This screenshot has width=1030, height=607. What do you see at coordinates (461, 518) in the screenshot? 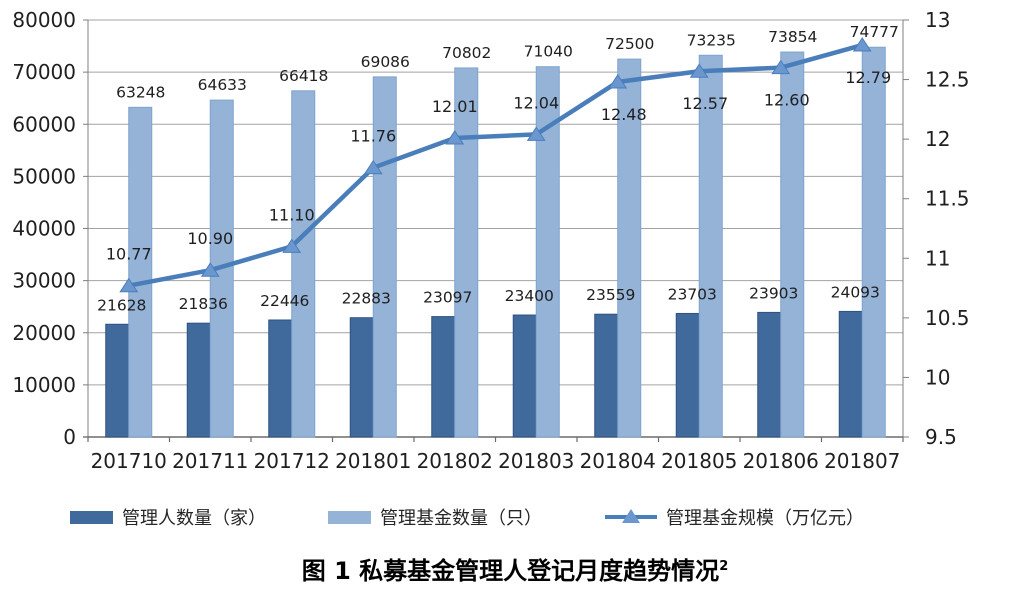
I see `legend-label: 管理基金数量（只）` at bounding box center [461, 518].